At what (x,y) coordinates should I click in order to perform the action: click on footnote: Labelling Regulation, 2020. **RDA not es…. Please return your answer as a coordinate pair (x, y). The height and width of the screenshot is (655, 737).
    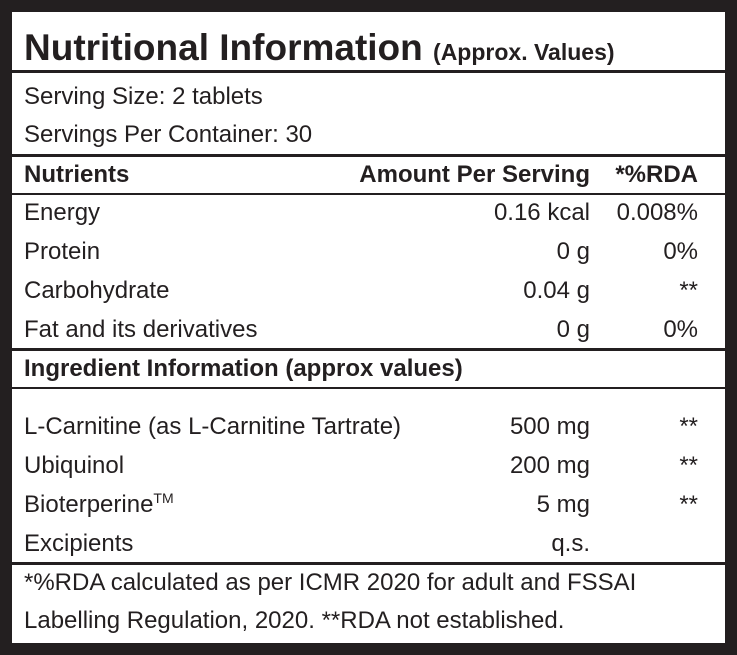
    Looking at the image, I should click on (294, 620).